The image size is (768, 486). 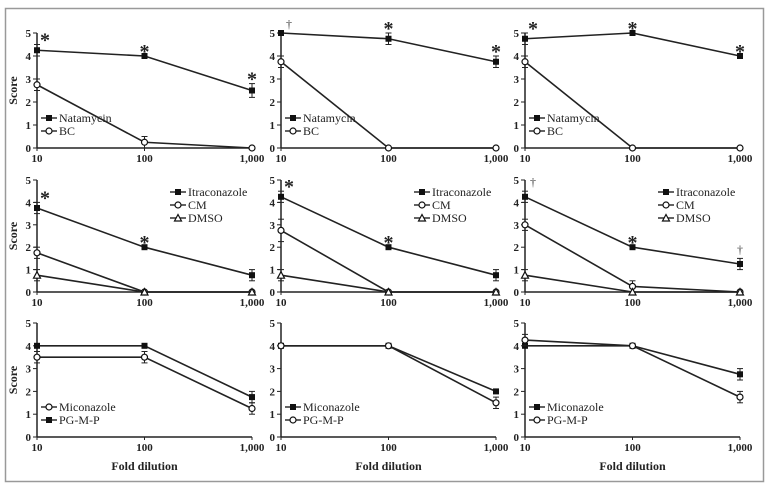 What do you see at coordinates (144, 383) in the screenshot?
I see `series-miconazole` at bounding box center [144, 383].